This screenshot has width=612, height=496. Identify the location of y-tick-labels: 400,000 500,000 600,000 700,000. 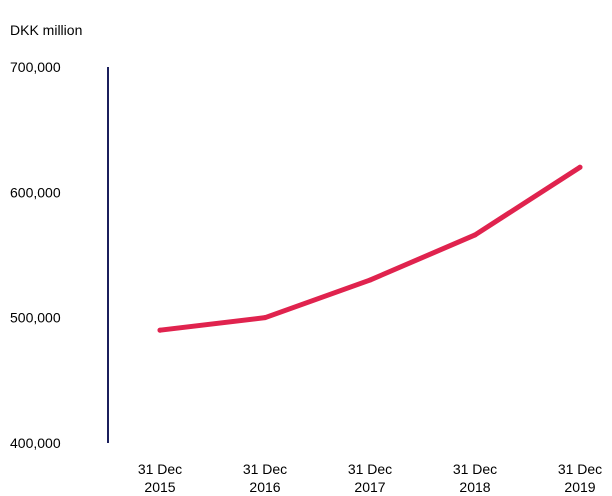
(35, 255).